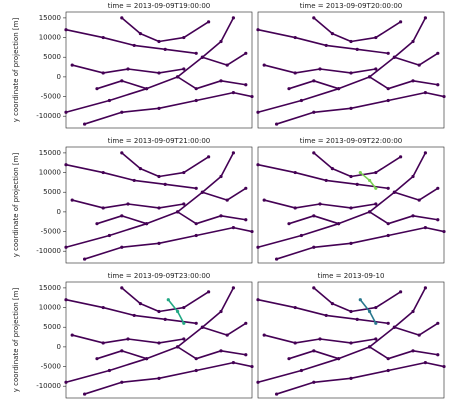  Describe the element at coordinates (351, 141) in the screenshot. I see `panel-title: time = 2013-09-09T22:00:00` at that location.